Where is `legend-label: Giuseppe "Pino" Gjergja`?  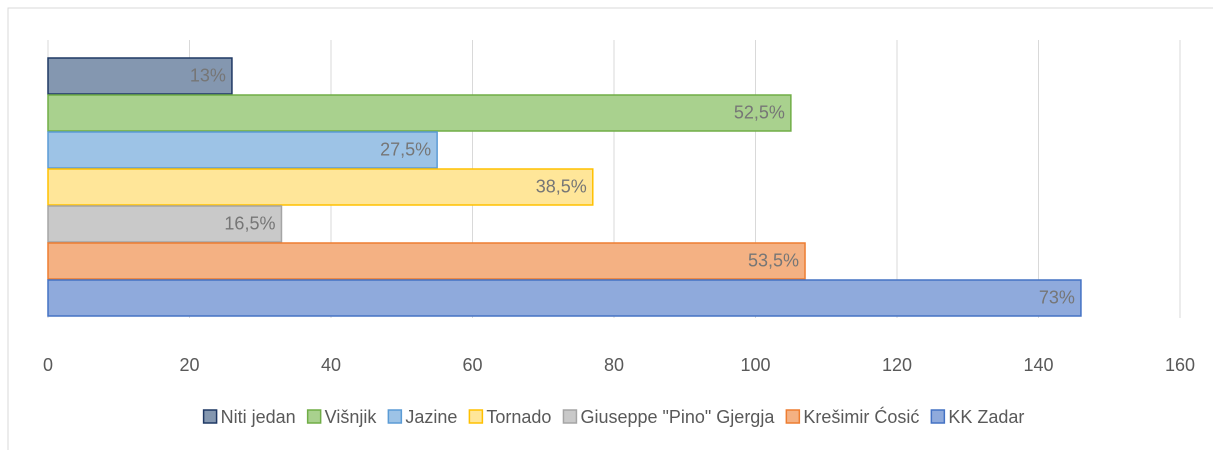 legend-label: Giuseppe "Pino" Gjergja is located at coordinates (677, 417).